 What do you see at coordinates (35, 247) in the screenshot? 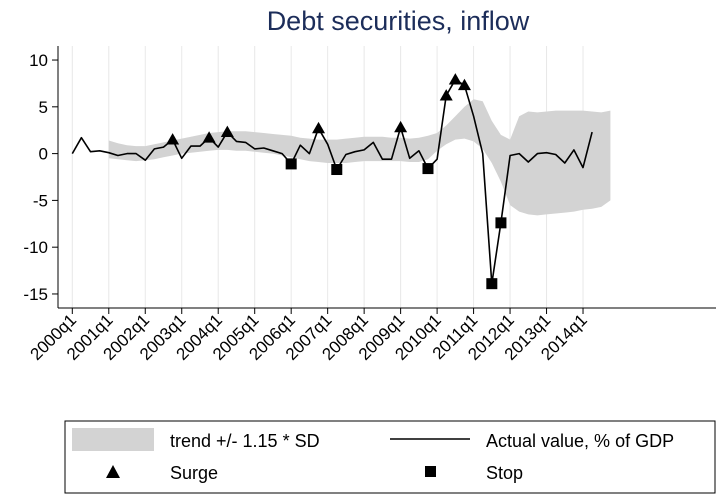
I see `y-tick-label: -10` at bounding box center [35, 247].